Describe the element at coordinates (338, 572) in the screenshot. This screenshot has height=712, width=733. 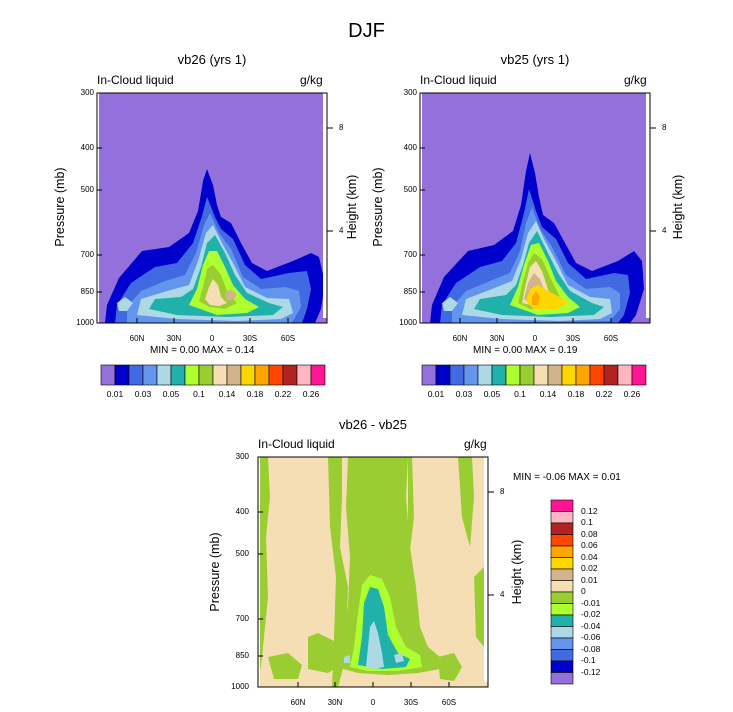
I see `contour-level-neg0.01-b` at that location.